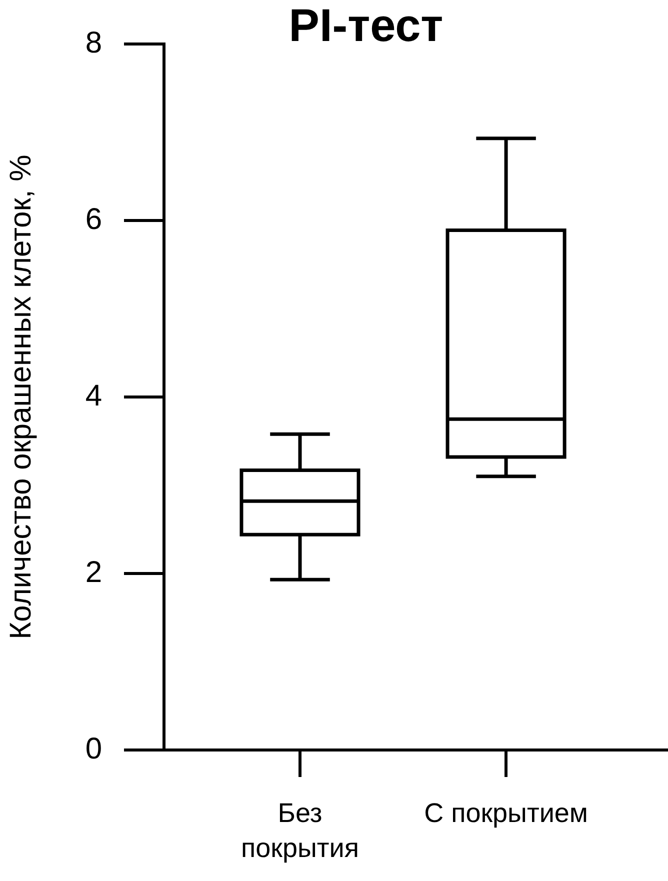 Image resolution: width=668 pixels, height=881 pixels. What do you see at coordinates (21, 397) in the screenshot?
I see `y-axis-title: Количество окрашенных клеток, %` at bounding box center [21, 397].